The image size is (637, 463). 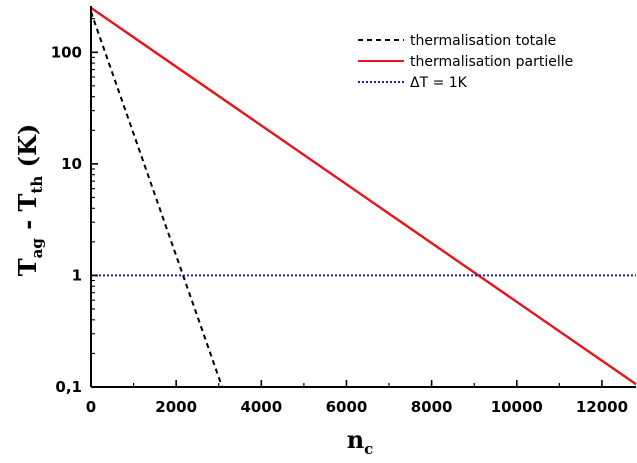 What do you see at coordinates (37, 248) in the screenshot?
I see `y-axis-title-sub-0: ag` at bounding box center [37, 248].